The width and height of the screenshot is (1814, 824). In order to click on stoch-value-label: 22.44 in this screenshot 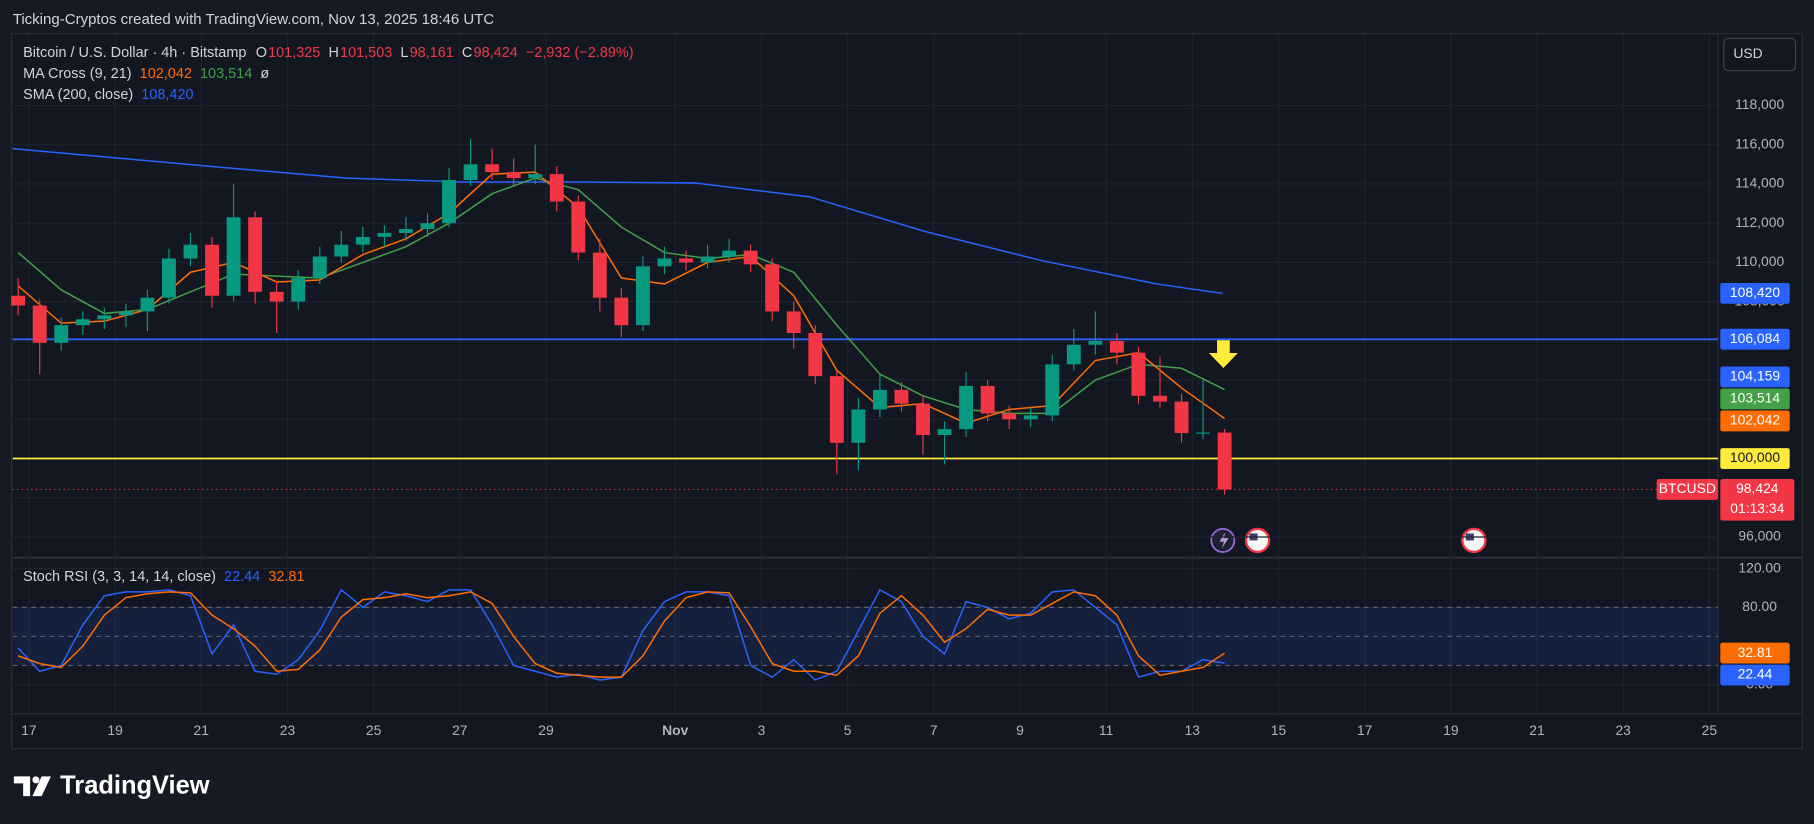, I will do `click(1755, 674)`.